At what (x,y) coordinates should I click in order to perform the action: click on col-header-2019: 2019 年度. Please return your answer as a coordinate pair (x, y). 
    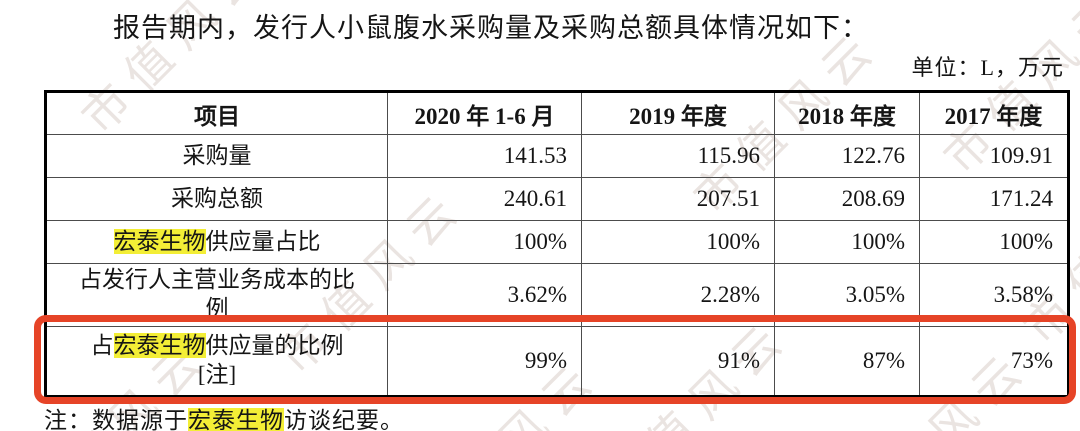
    Looking at the image, I should click on (678, 113).